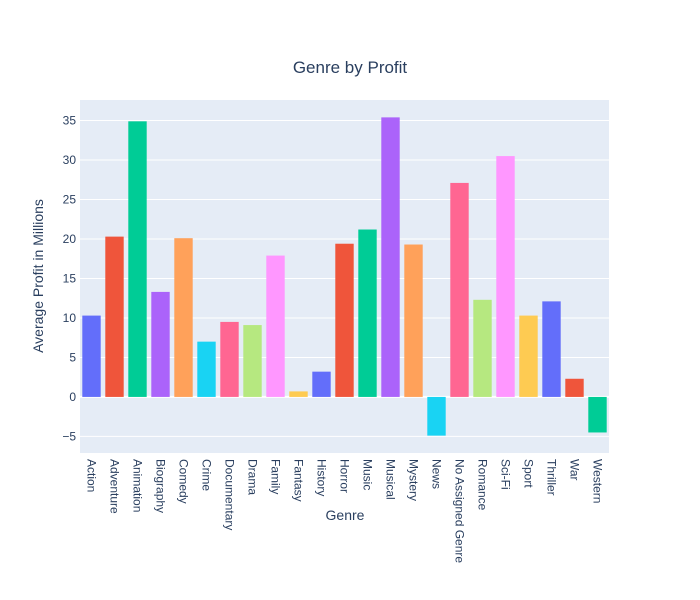 The height and width of the screenshot is (600, 700). Describe the element at coordinates (298, 394) in the screenshot. I see `bar-fantasy` at that location.